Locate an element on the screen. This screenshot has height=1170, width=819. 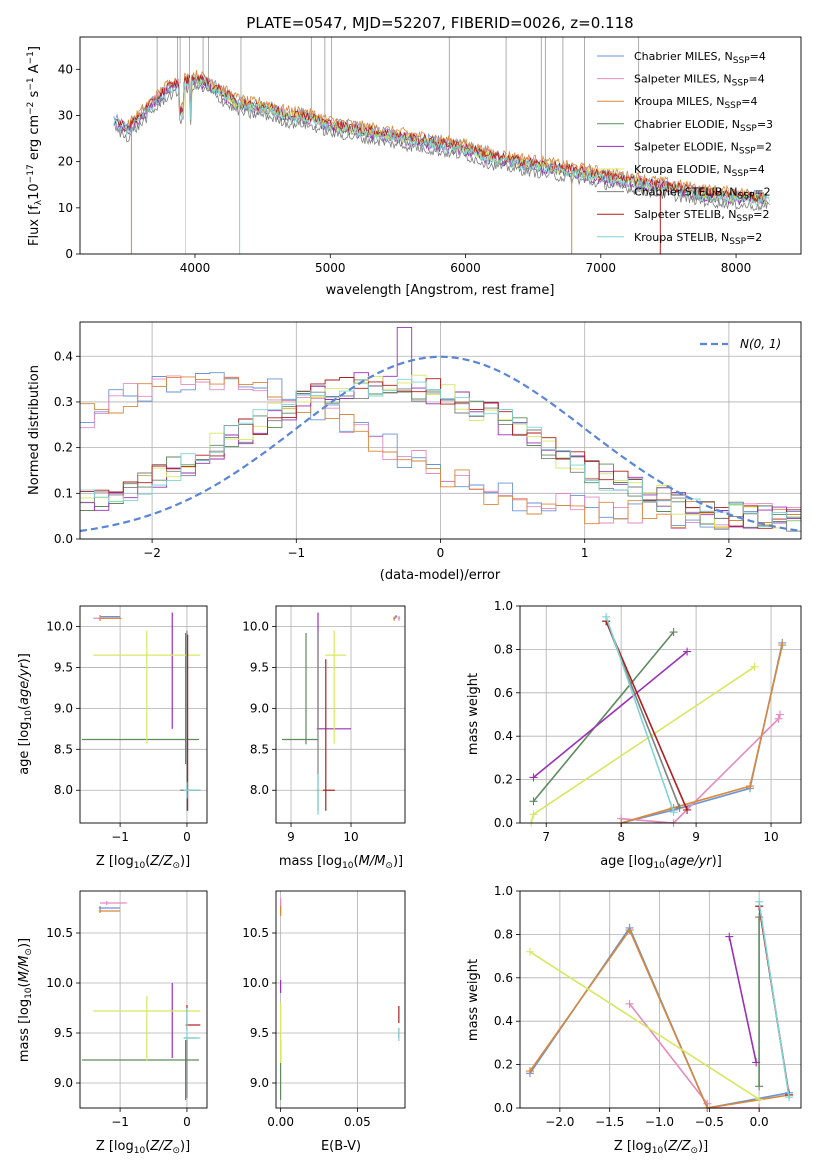
z-age-y-axis-label-part: 10 is located at coordinates (29, 716).